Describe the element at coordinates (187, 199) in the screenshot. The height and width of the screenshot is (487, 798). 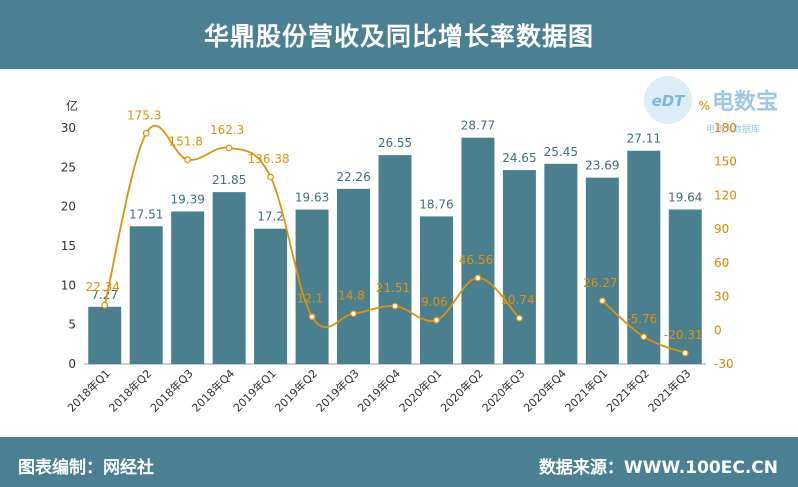
I see `bar-value-label: 19.39` at that location.